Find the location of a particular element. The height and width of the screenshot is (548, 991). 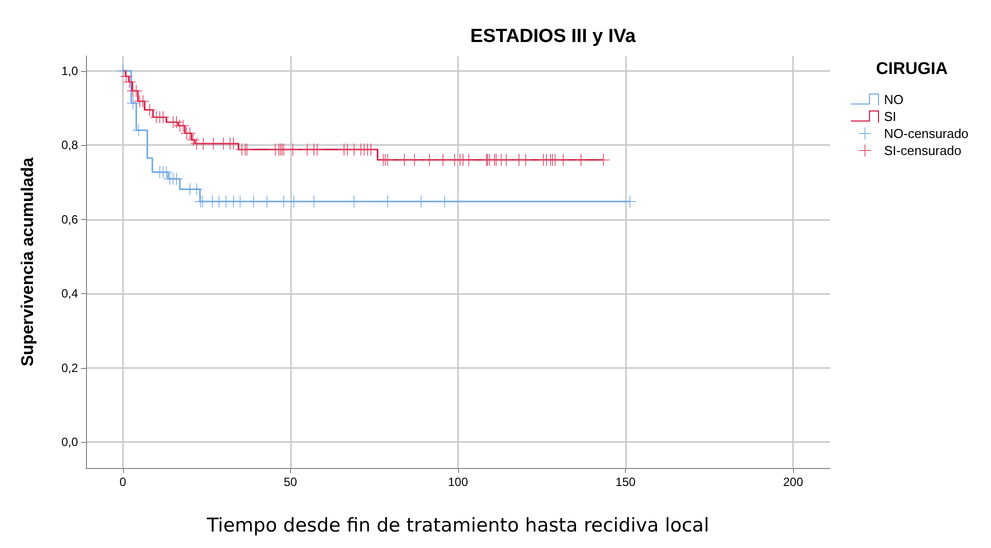

y-tick-label: 0,0 is located at coordinates (69, 442).